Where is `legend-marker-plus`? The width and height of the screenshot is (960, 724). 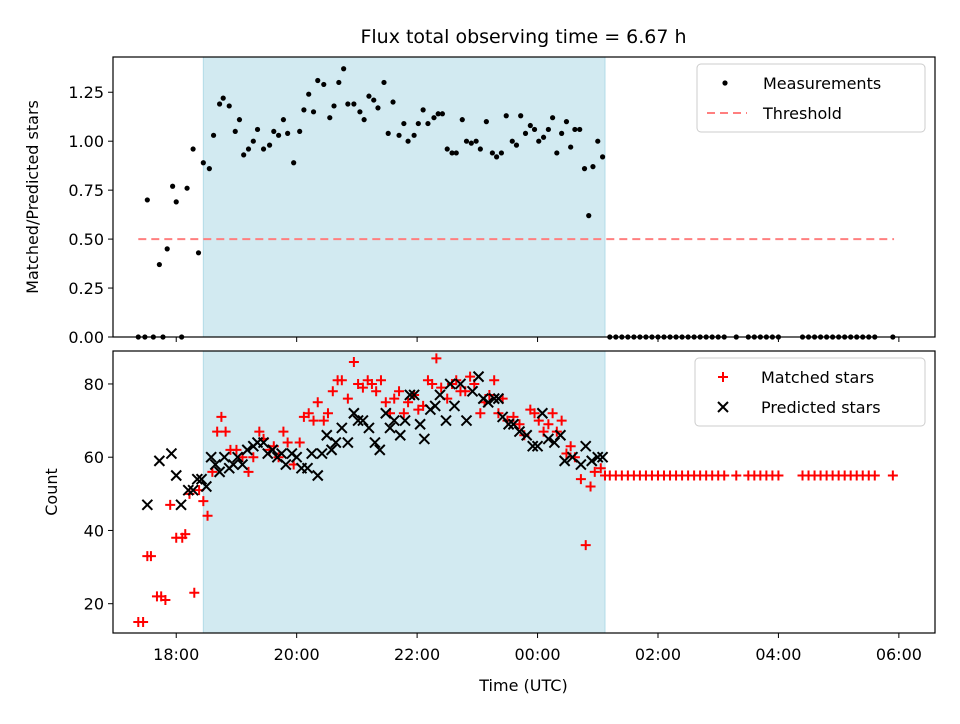 legend-marker-plus is located at coordinates (723, 377).